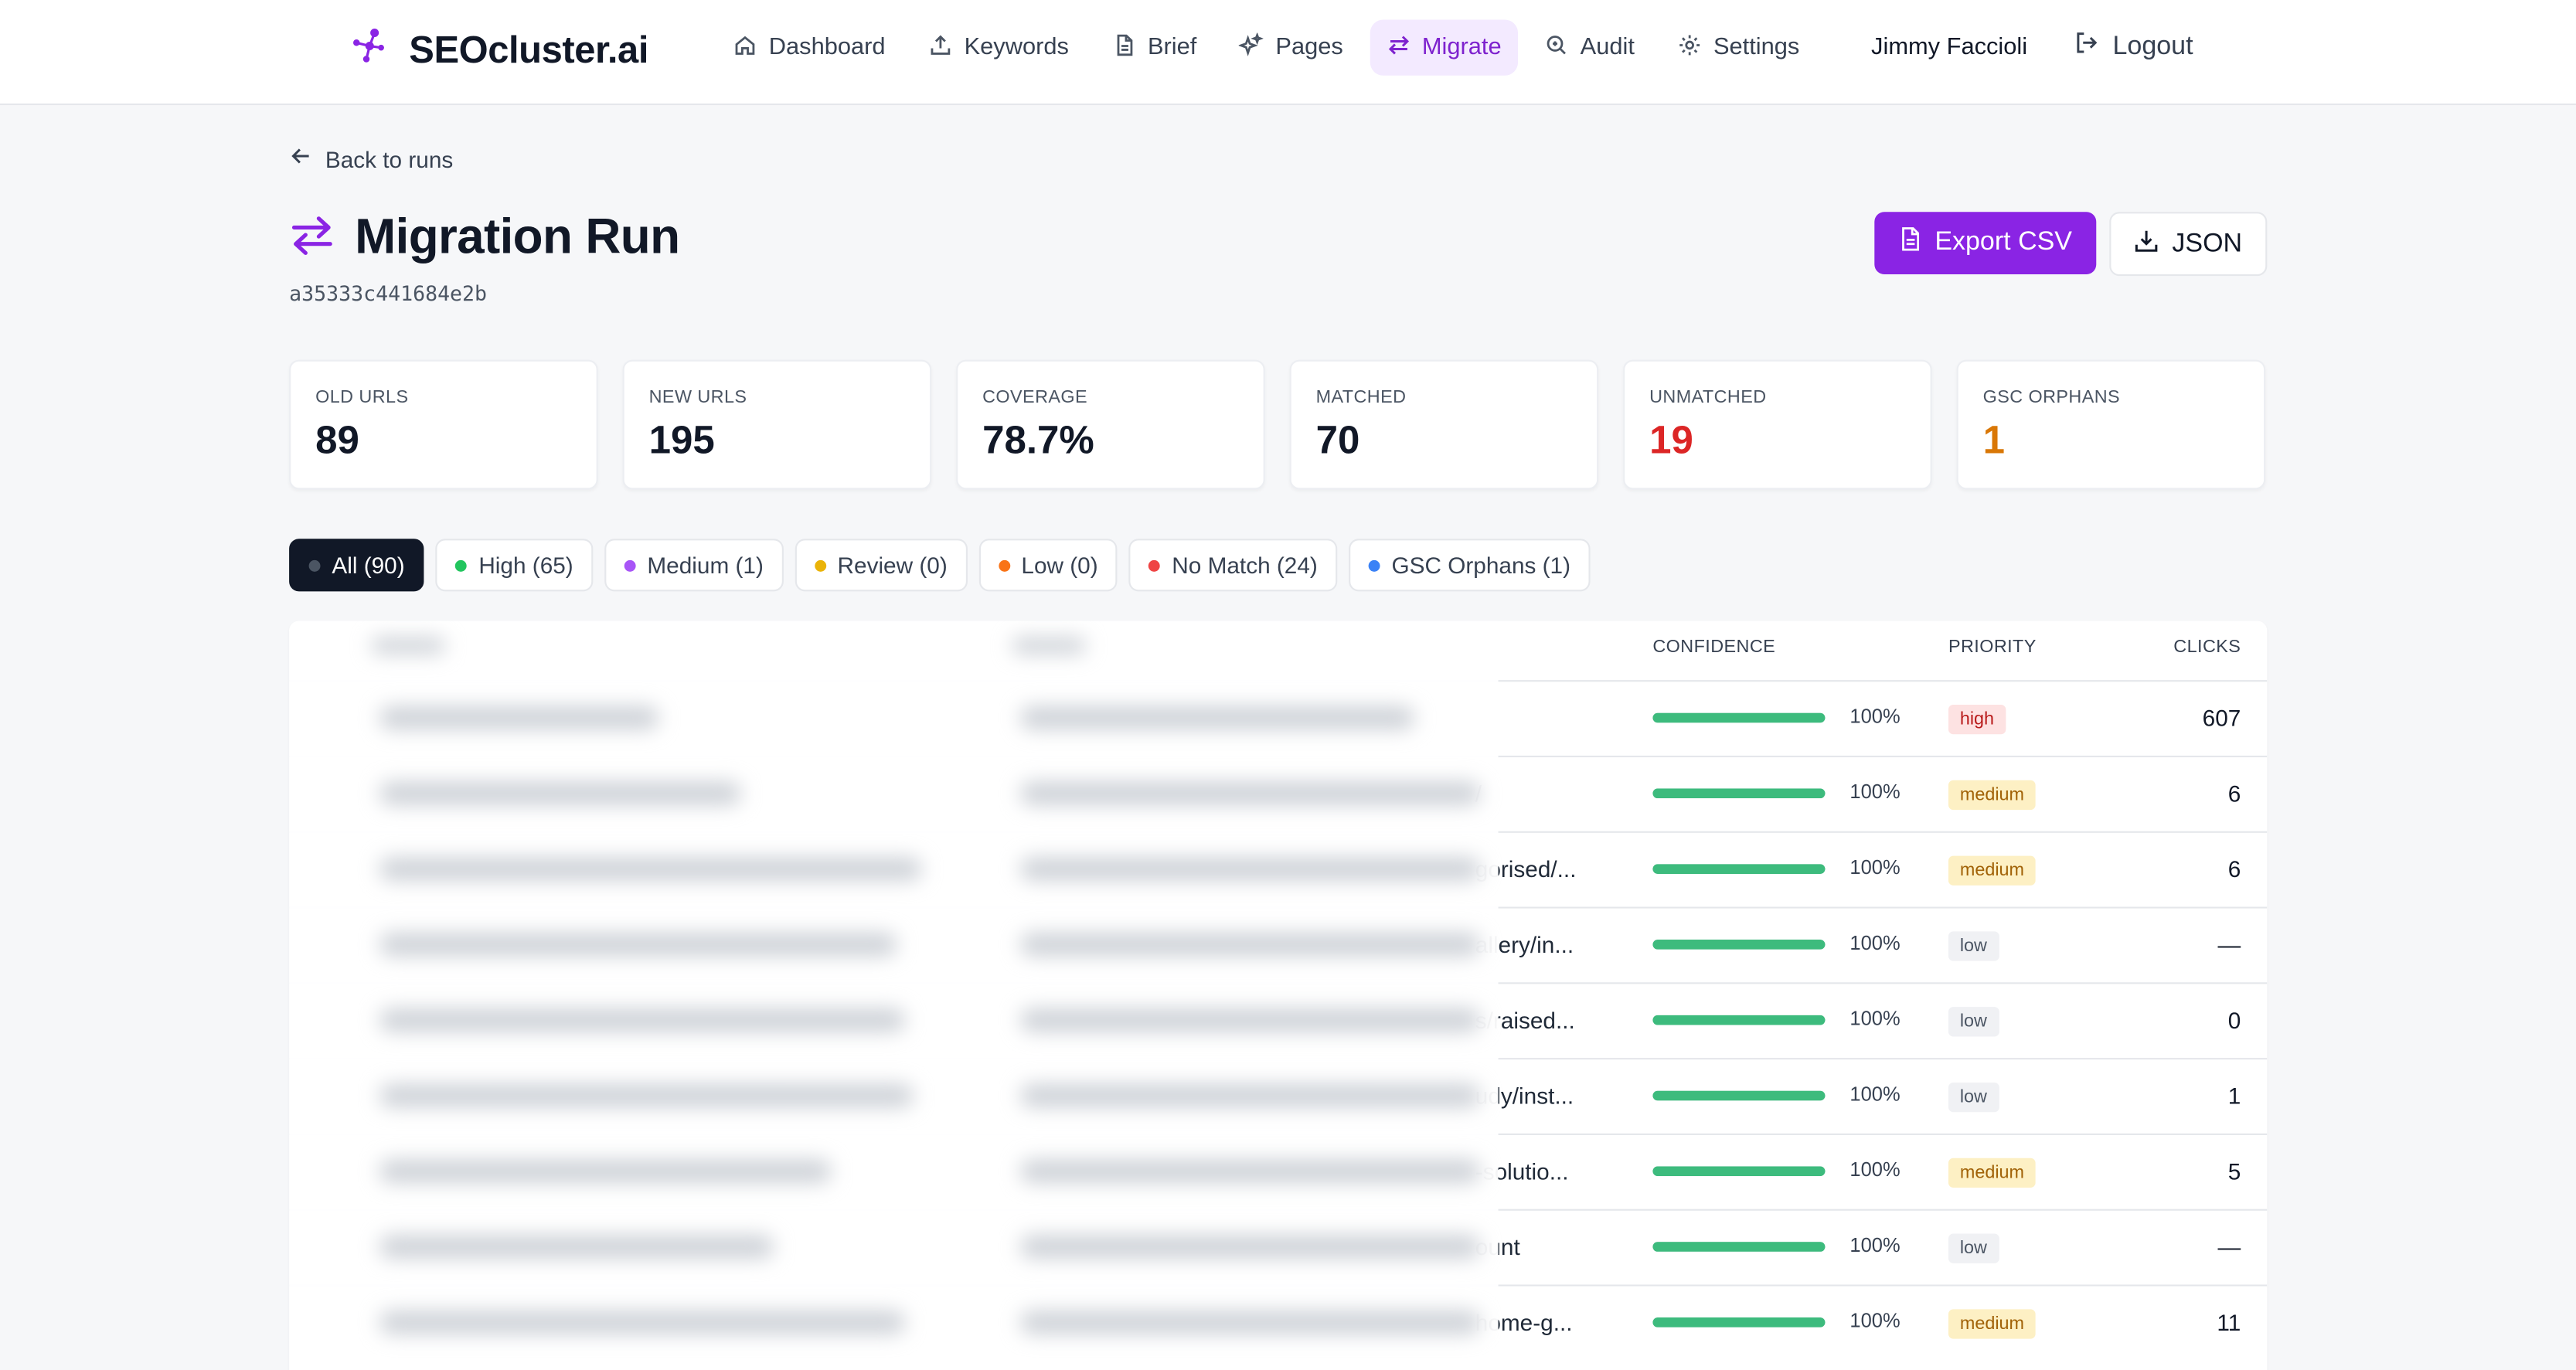  Describe the element at coordinates (1245, 565) in the screenshot. I see `chip-label: No Match (24)` at that location.